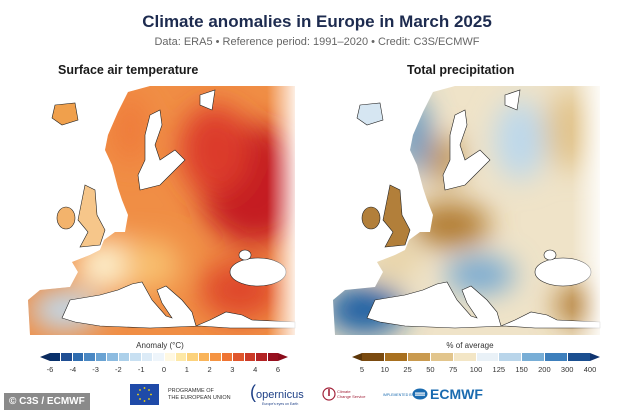 The width and height of the screenshot is (634, 412). I want to click on colorbar-tick-label: 2, so click(209, 369).